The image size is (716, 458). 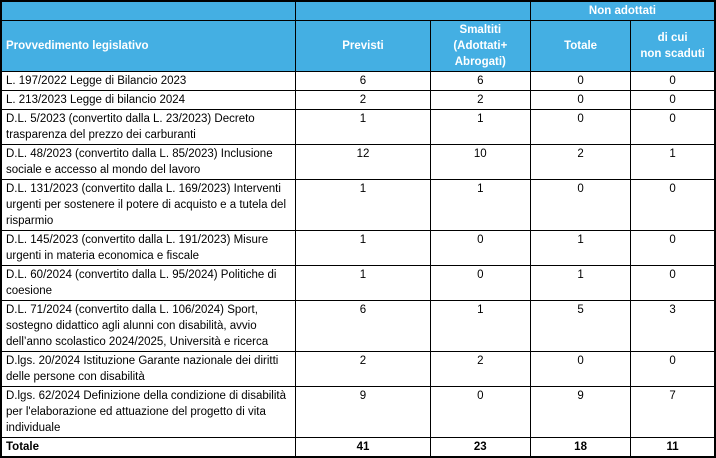 What do you see at coordinates (148, 447) in the screenshot?
I see `total-label-cell: Totale` at bounding box center [148, 447].